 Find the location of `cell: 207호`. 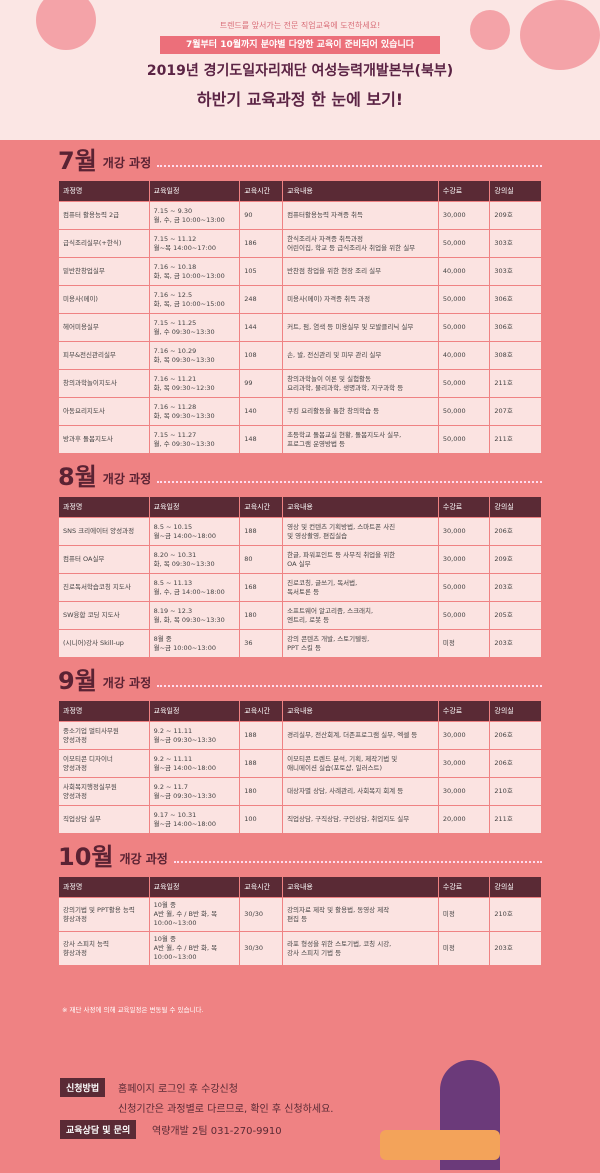

cell: 207호 is located at coordinates (515, 411).